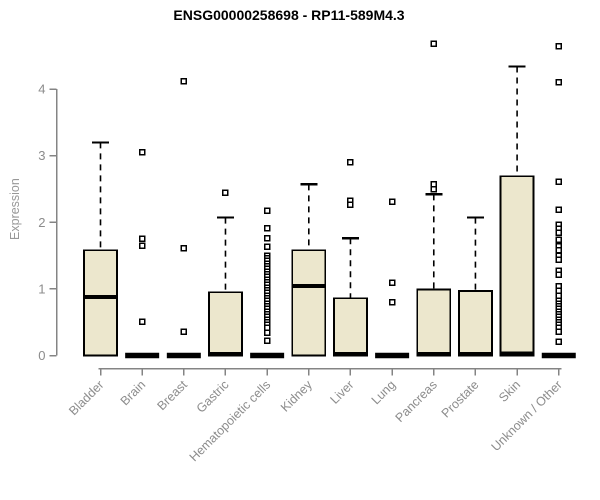 Image resolution: width=600 pixels, height=500 pixels. I want to click on x-tick-label-pancreas: Pancreas, so click(416, 401).